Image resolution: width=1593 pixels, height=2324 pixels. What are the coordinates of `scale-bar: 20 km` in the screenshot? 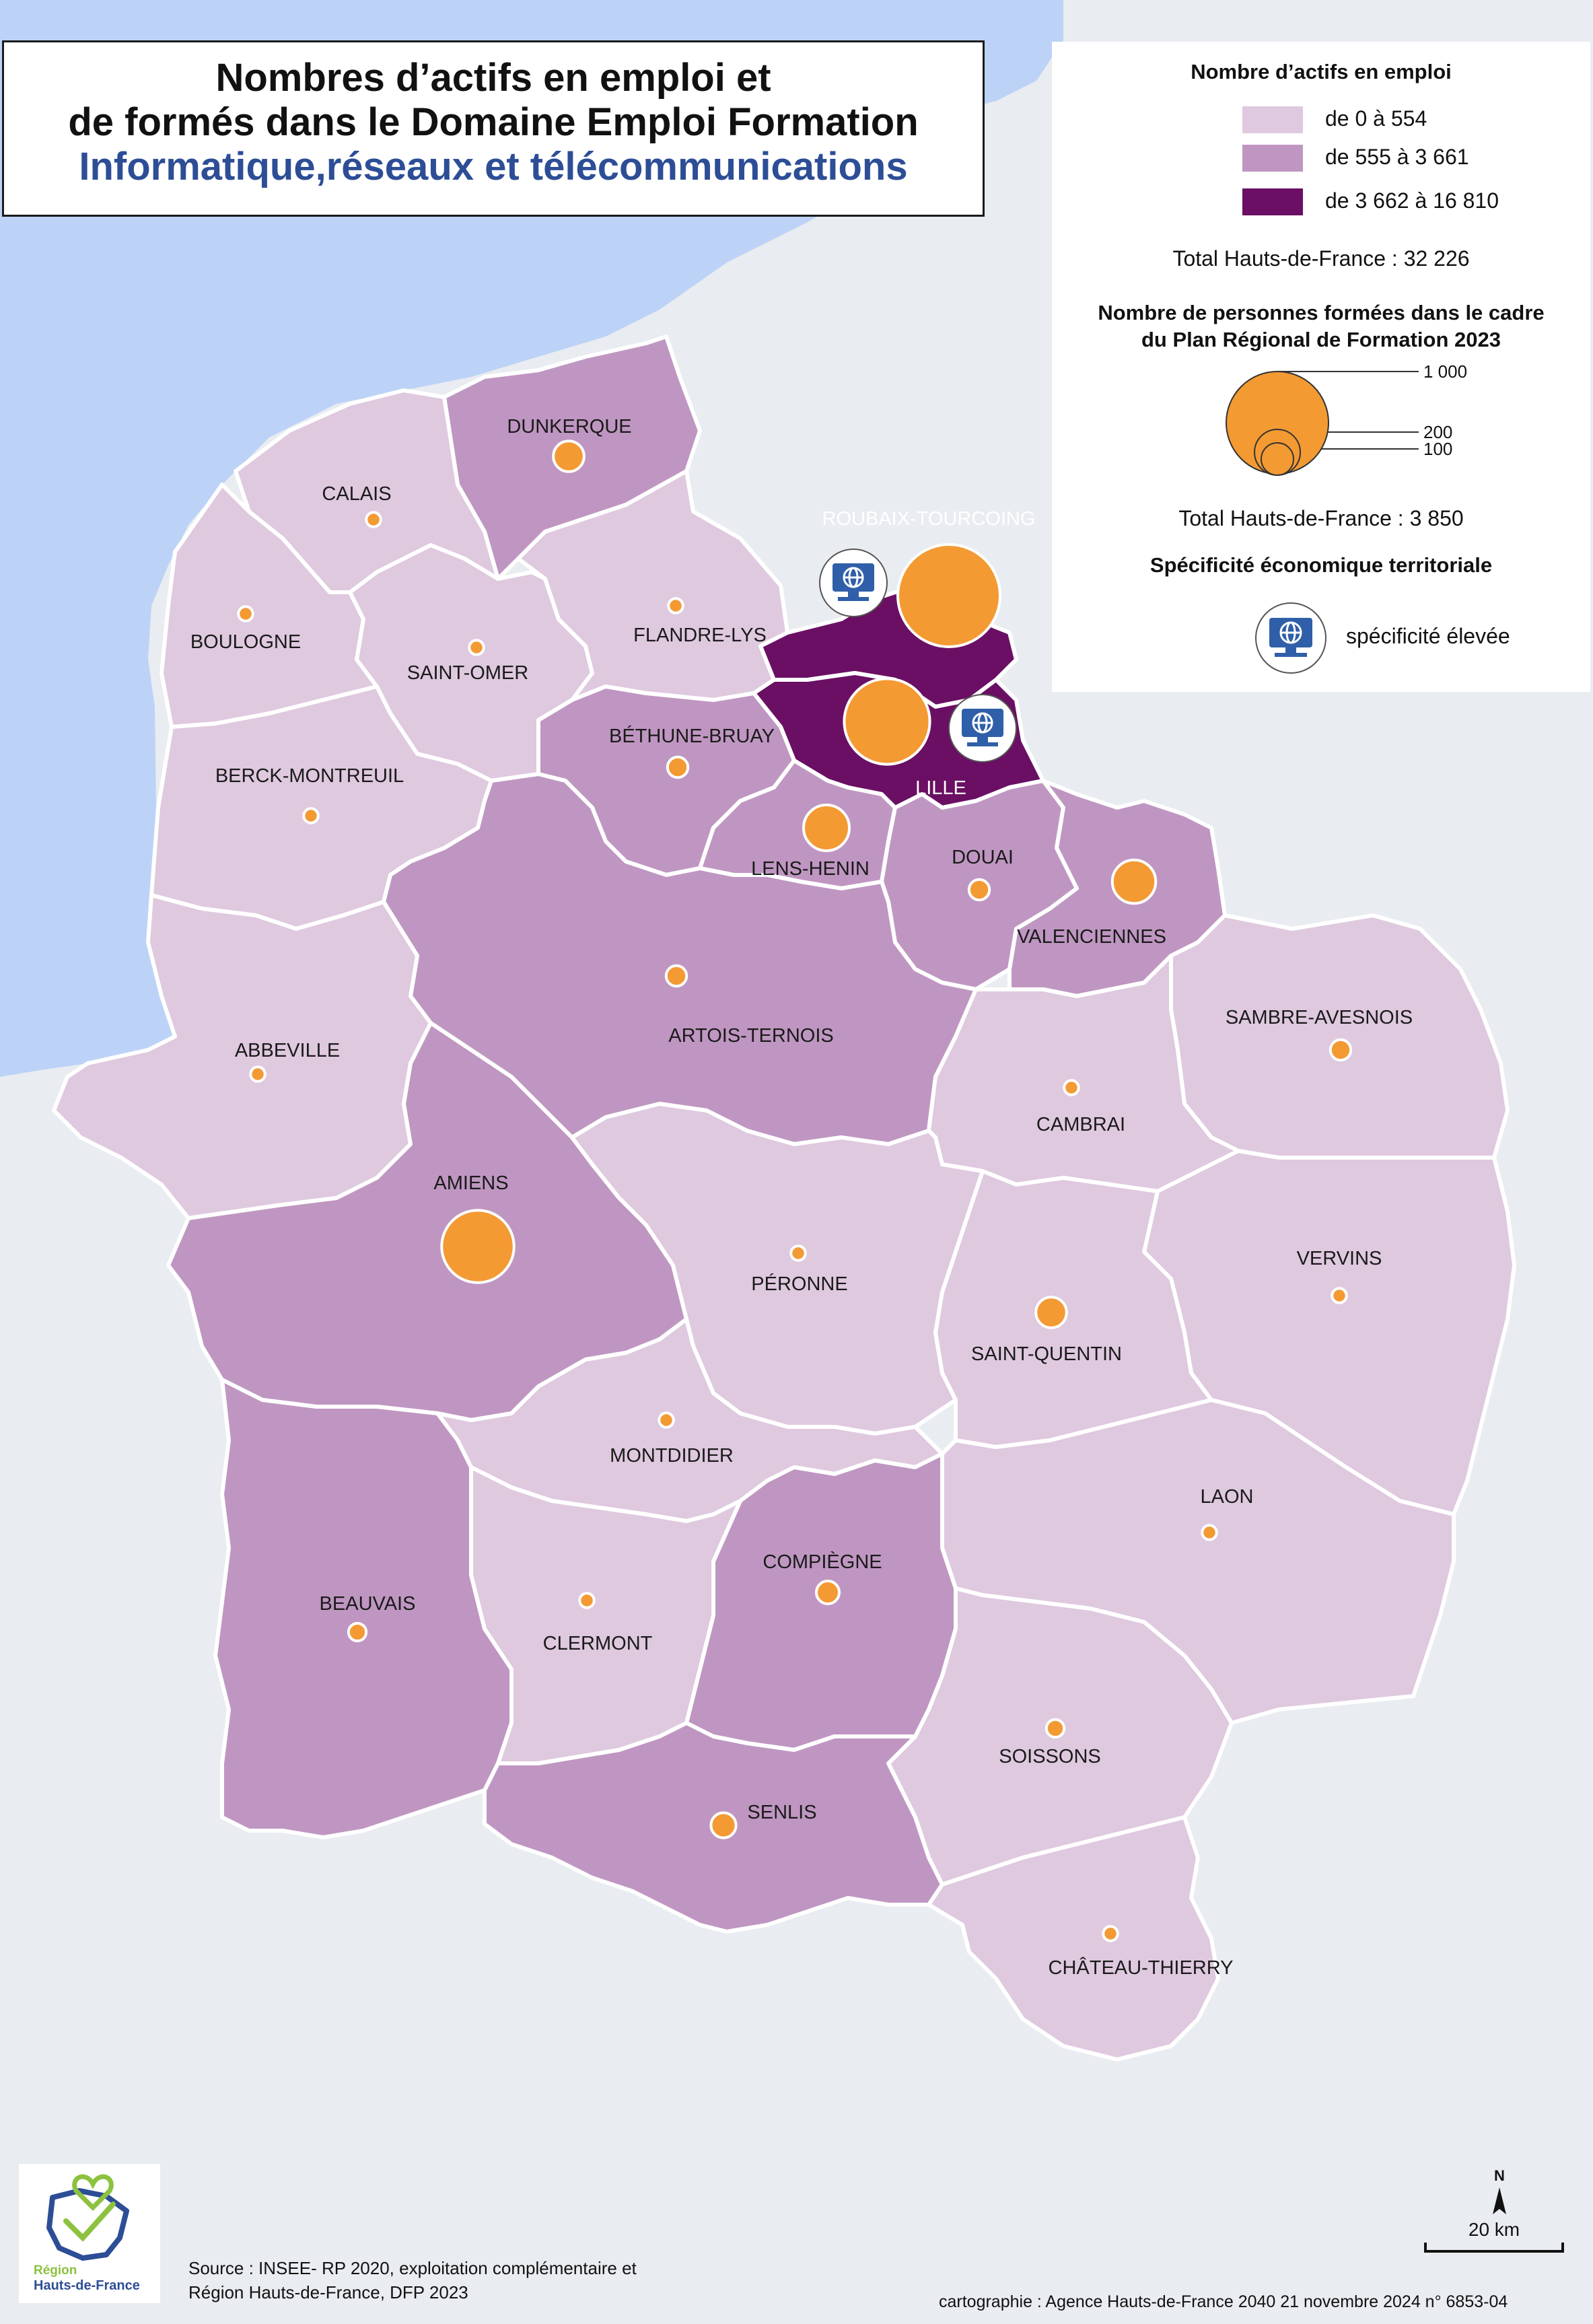 It's located at (1494, 2236).